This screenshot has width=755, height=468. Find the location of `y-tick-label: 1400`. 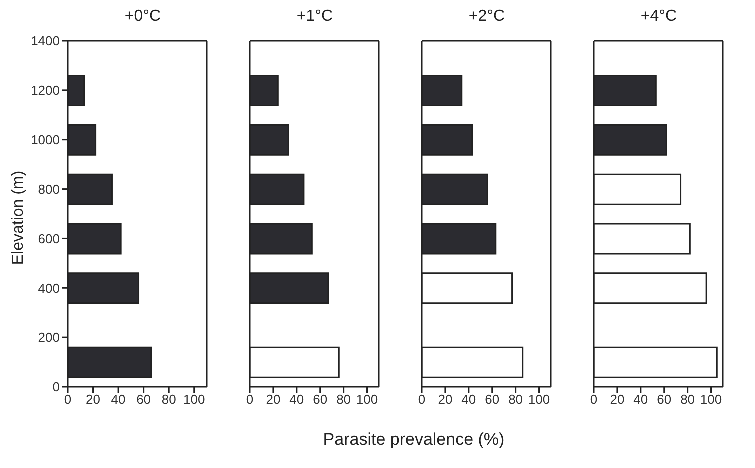

y-tick-label: 1400 is located at coordinates (45, 41).